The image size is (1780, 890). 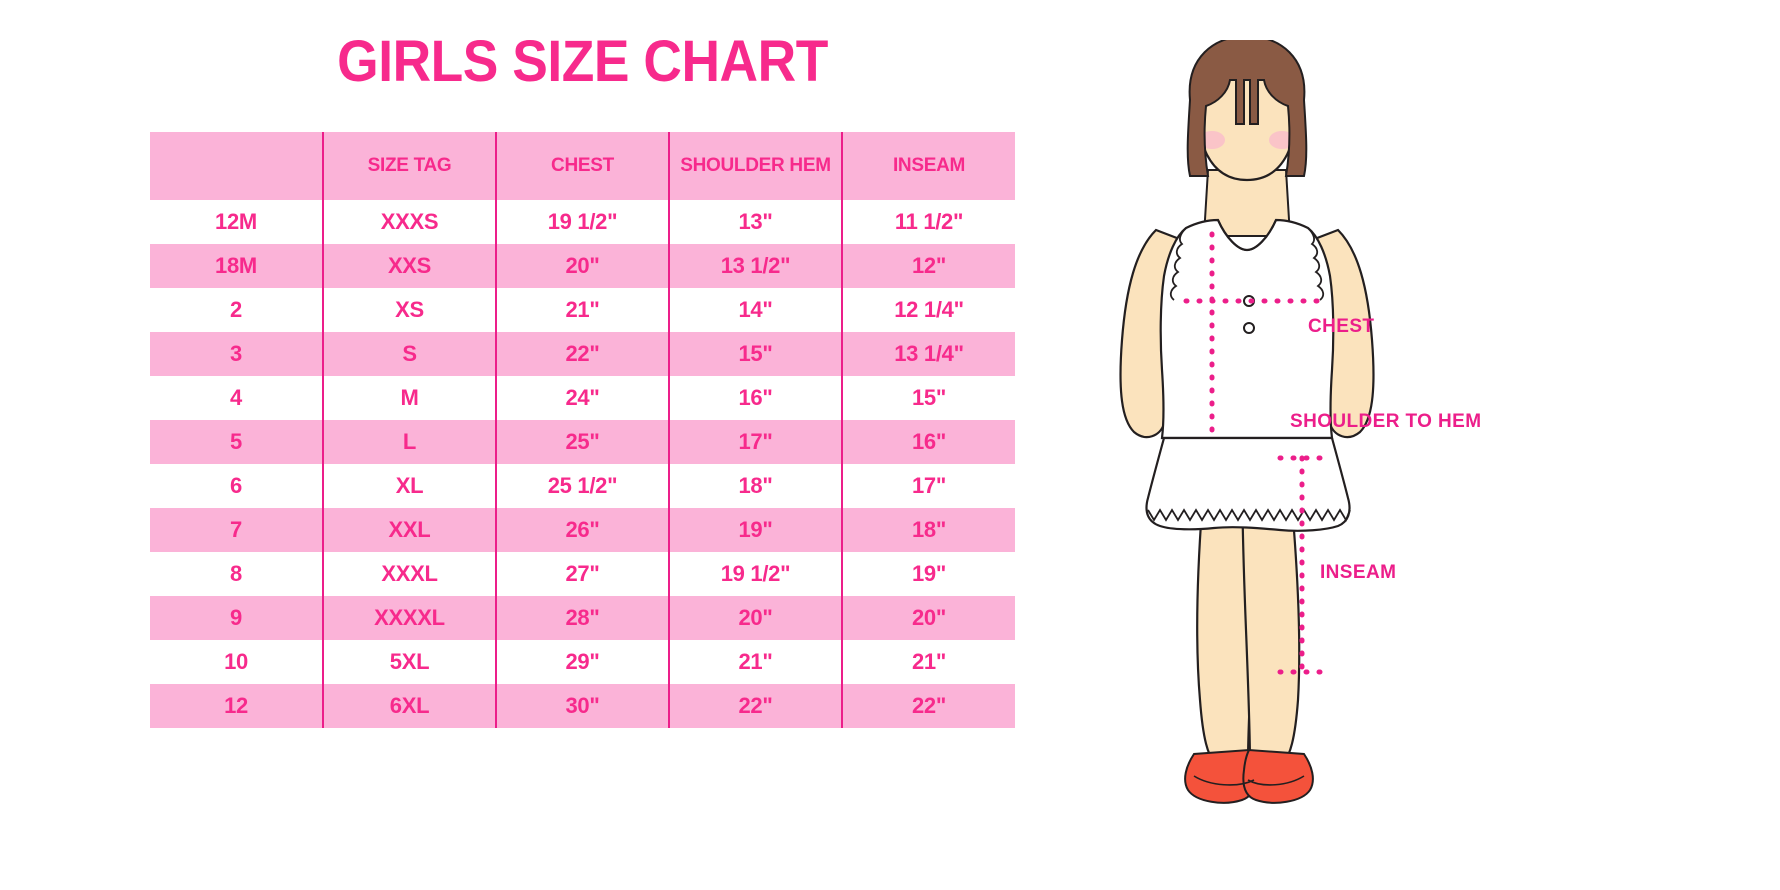 I want to click on table-row: 8 XXXL 27" 19 1/2" 19", so click(x=582, y=574).